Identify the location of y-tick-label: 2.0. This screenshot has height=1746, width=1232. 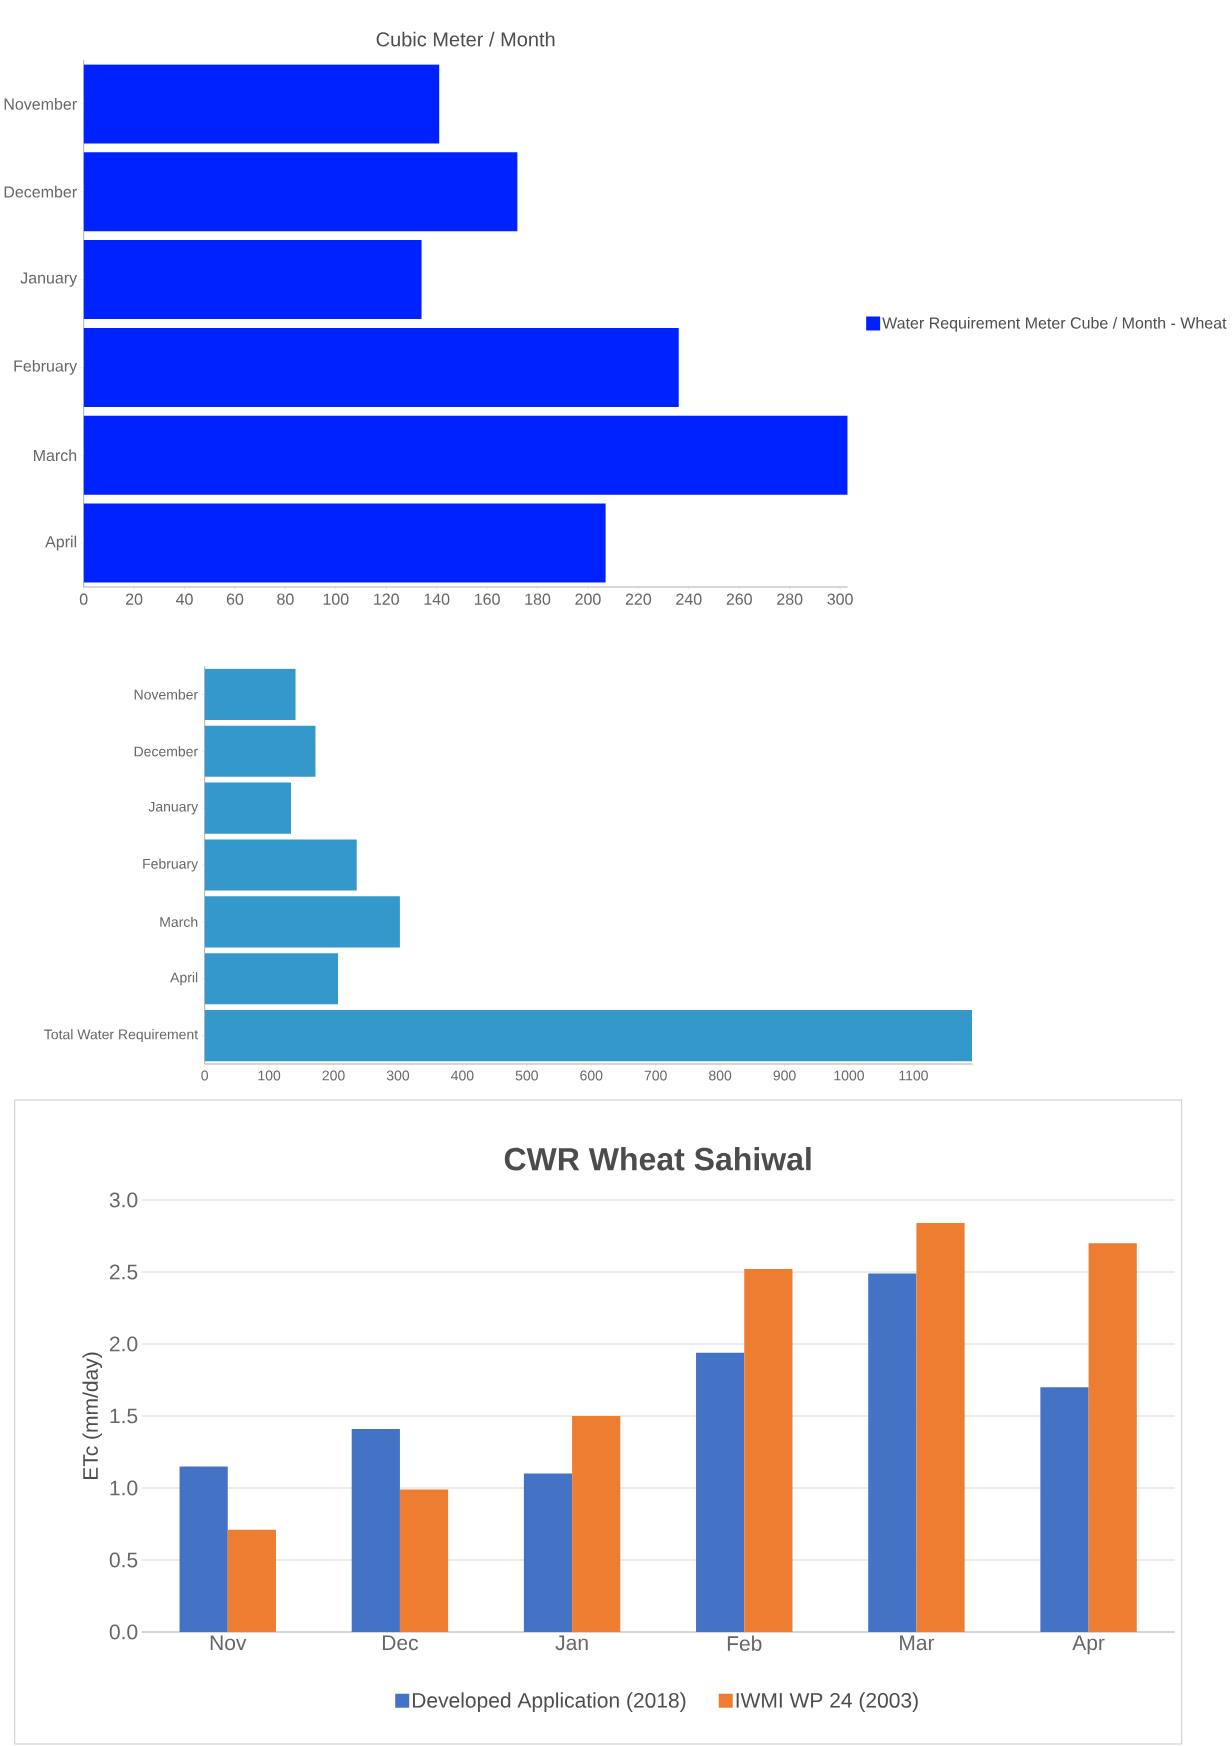
(124, 1344).